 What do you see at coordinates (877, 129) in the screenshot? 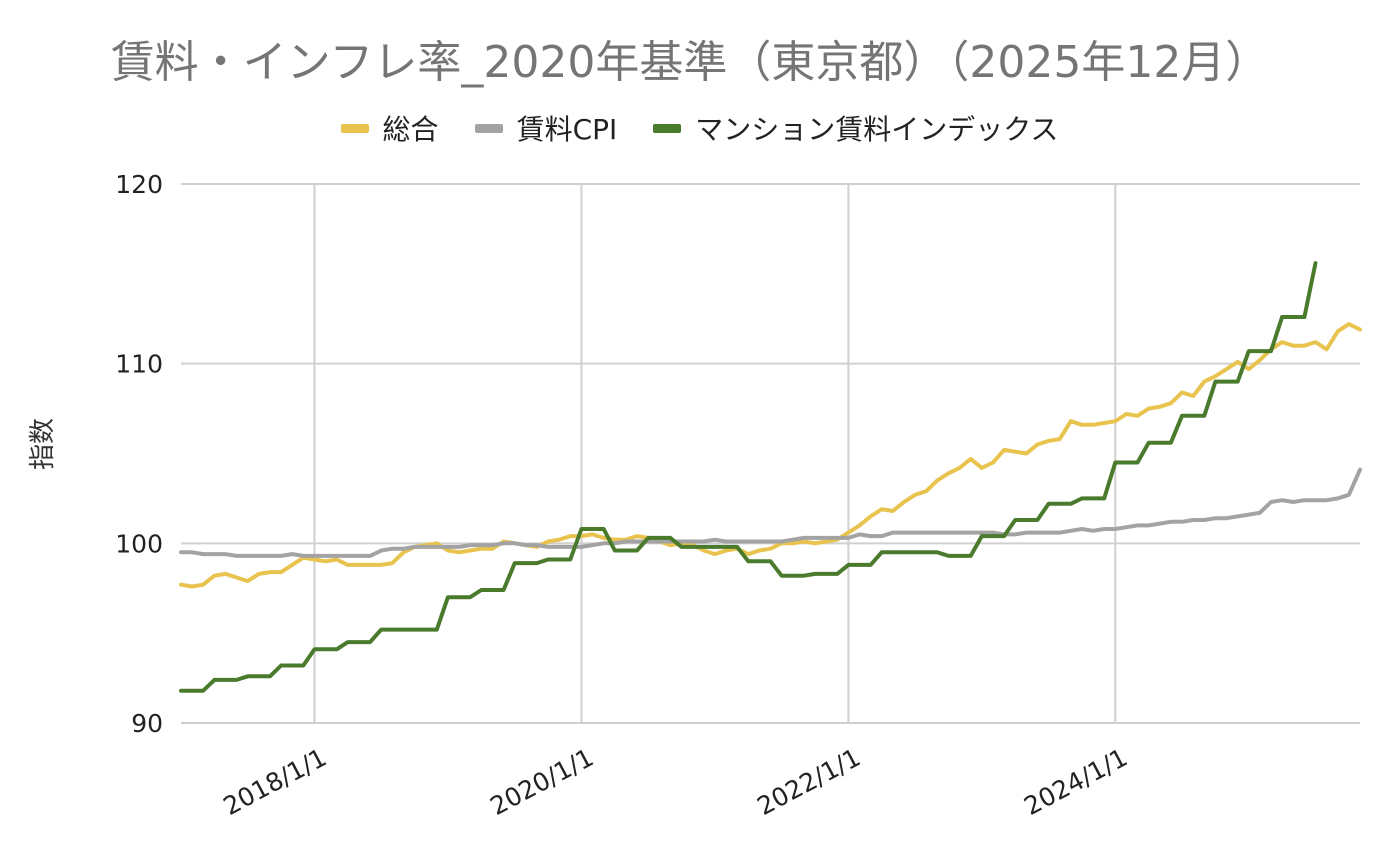
I see `legend-label-mansion-rent-index: マンション賃料インデックス` at bounding box center [877, 129].